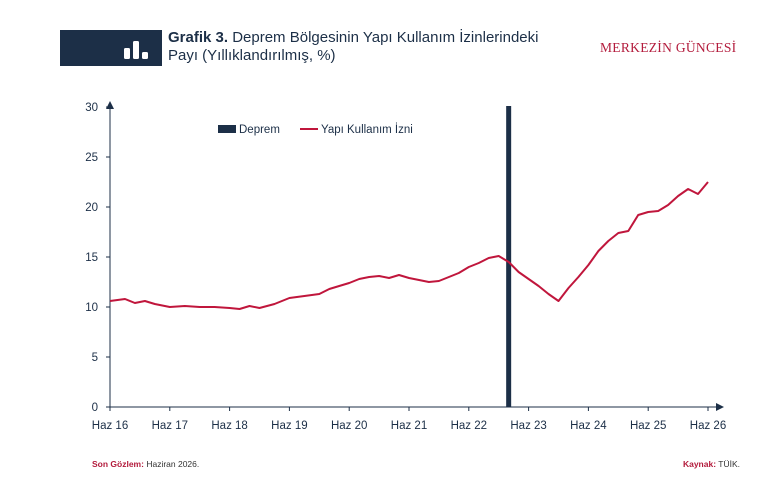  I want to click on x-tick-label: Haz 21, so click(409, 426).